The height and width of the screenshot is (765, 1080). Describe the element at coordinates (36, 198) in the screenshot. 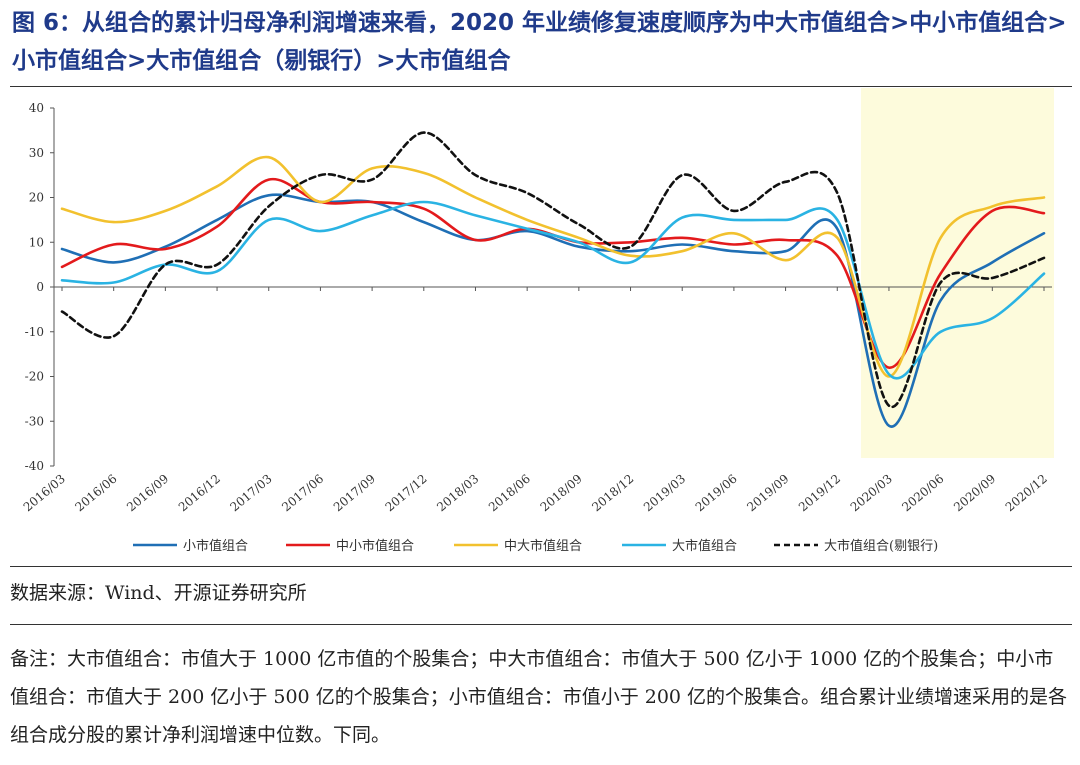

I see `y-tick-label: 20` at that location.